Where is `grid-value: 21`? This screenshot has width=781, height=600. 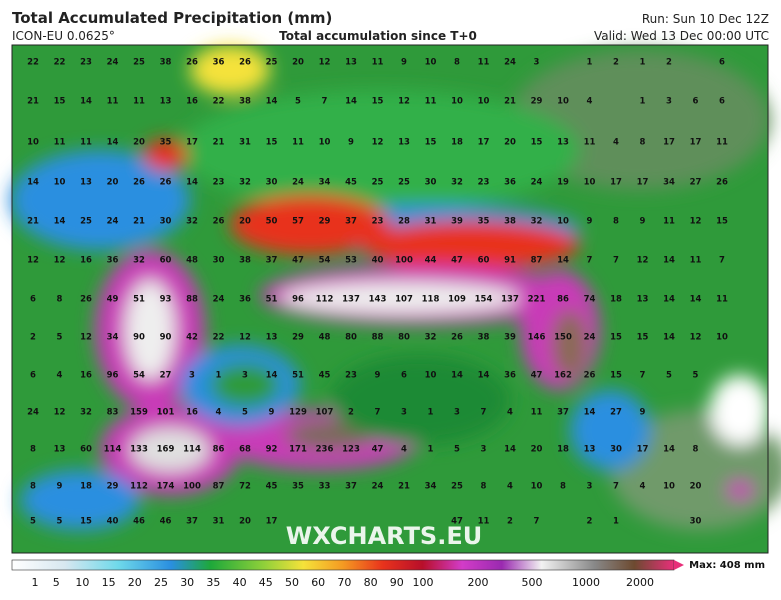
grid-value: 21 is located at coordinates (139, 222).